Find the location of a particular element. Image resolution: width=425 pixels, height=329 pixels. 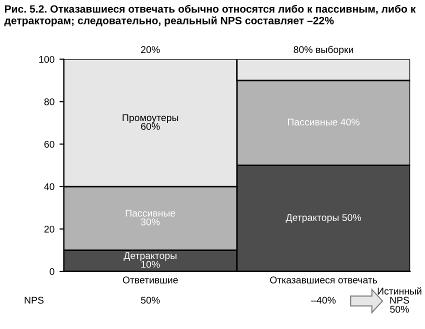

y-tick-label: 80 is located at coordinates (49, 102).